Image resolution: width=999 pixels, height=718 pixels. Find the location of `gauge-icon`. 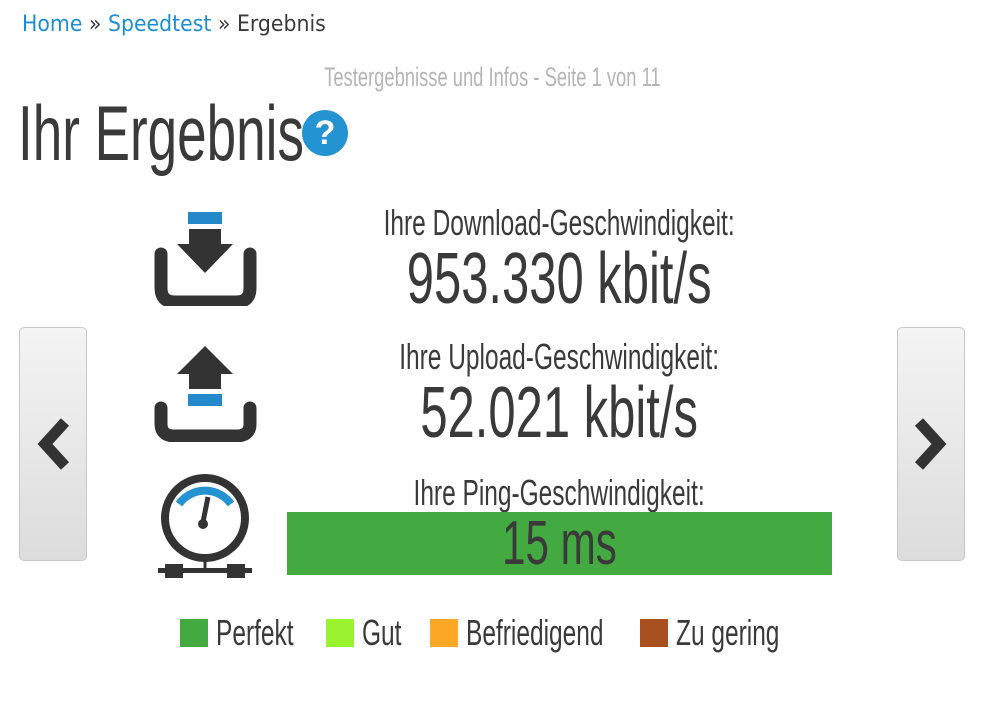

gauge-icon is located at coordinates (205, 526).